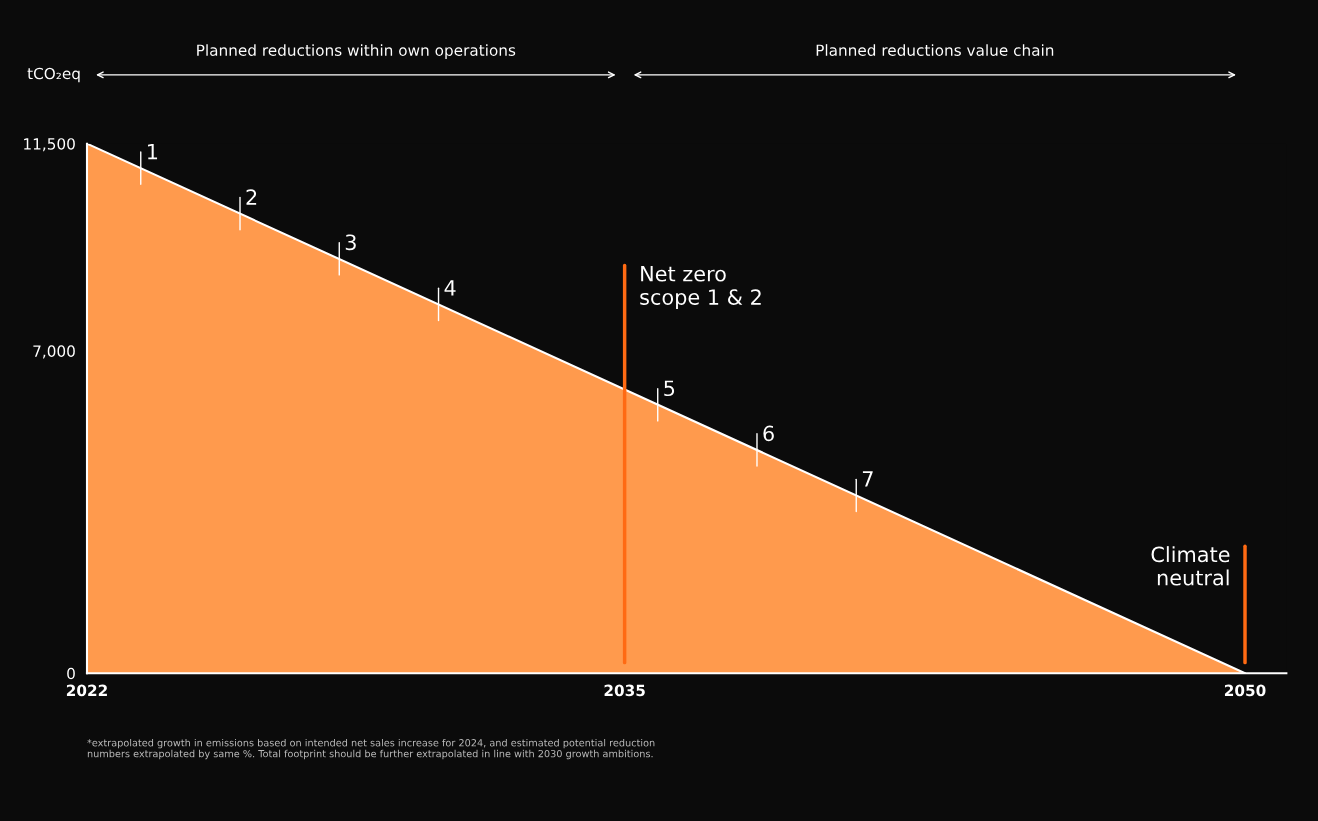  I want to click on y-axis-title: tCO₂eq, so click(53, 75).